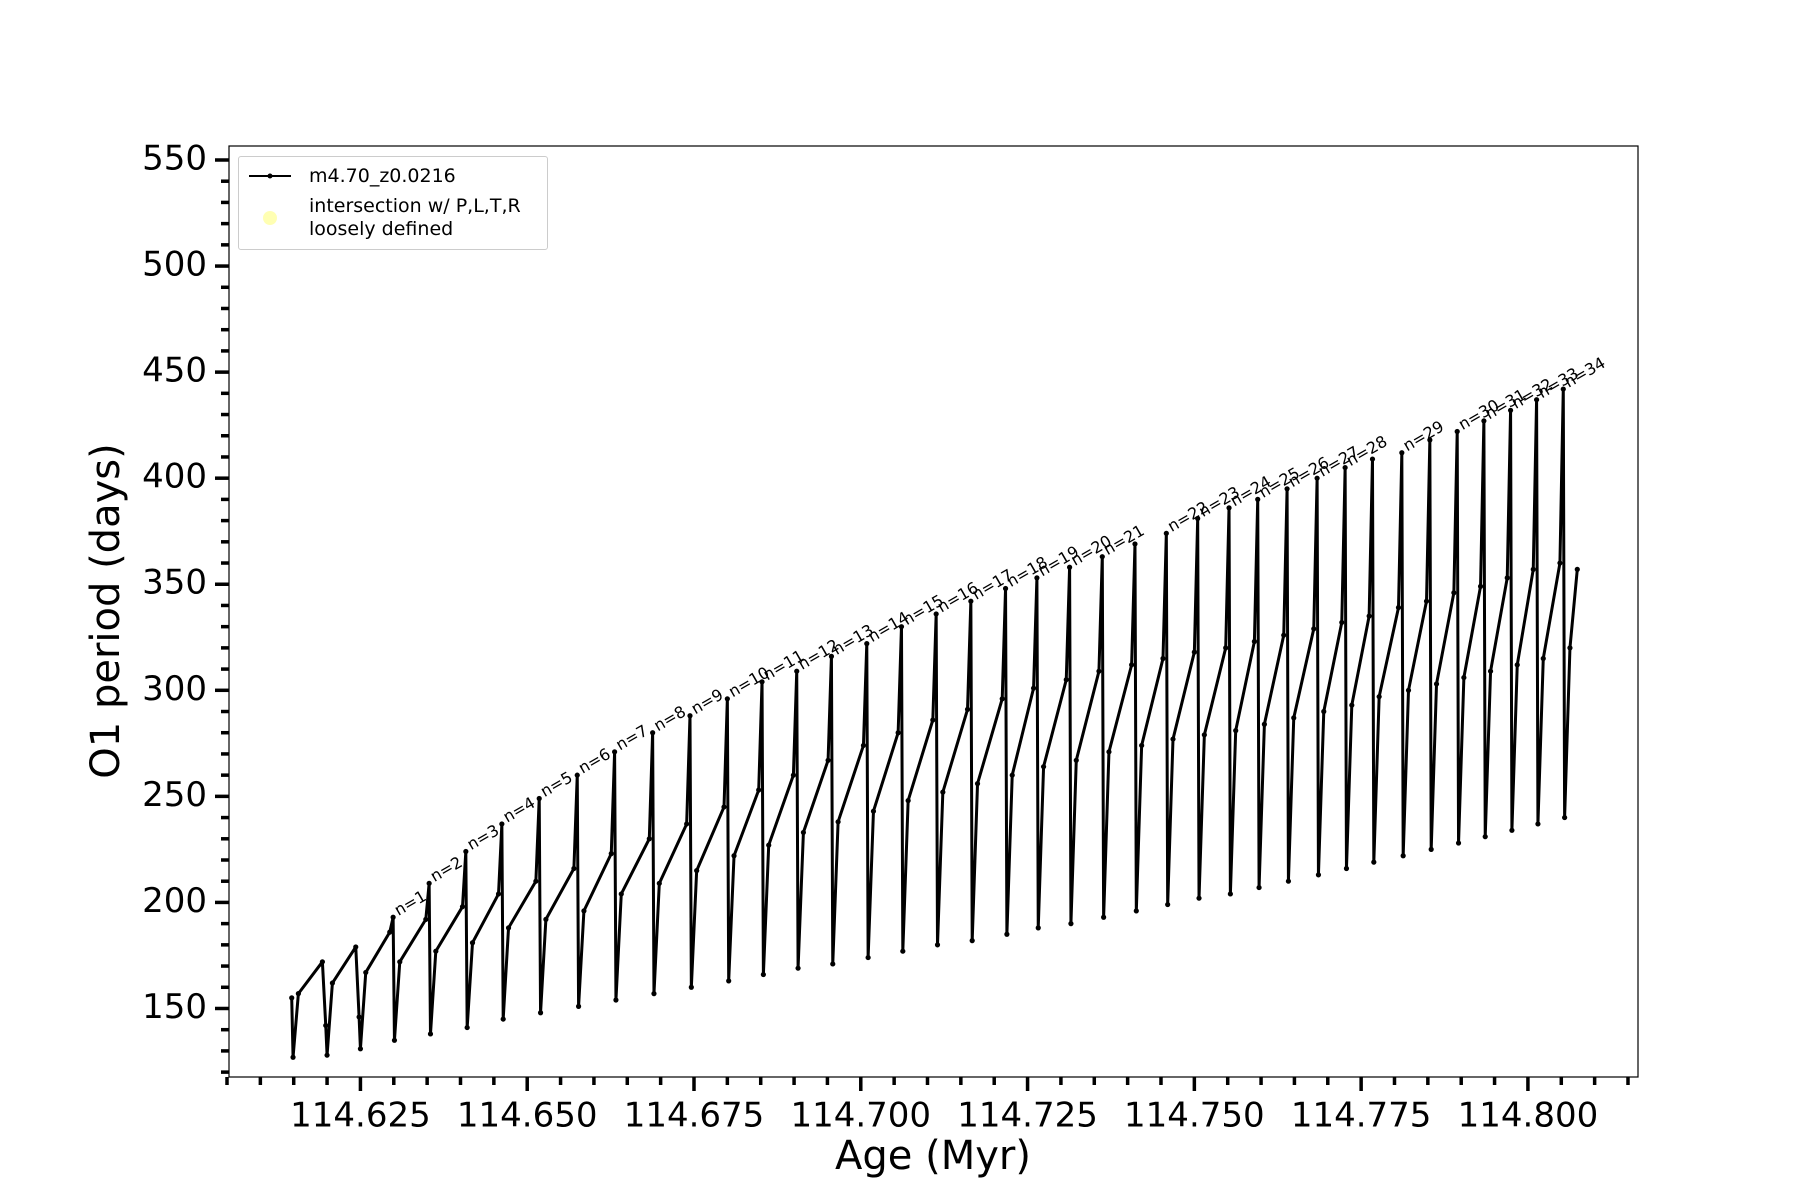 The width and height of the screenshot is (1800, 1200). What do you see at coordinates (174, 265) in the screenshot?
I see `y-tick-label: 500` at bounding box center [174, 265].